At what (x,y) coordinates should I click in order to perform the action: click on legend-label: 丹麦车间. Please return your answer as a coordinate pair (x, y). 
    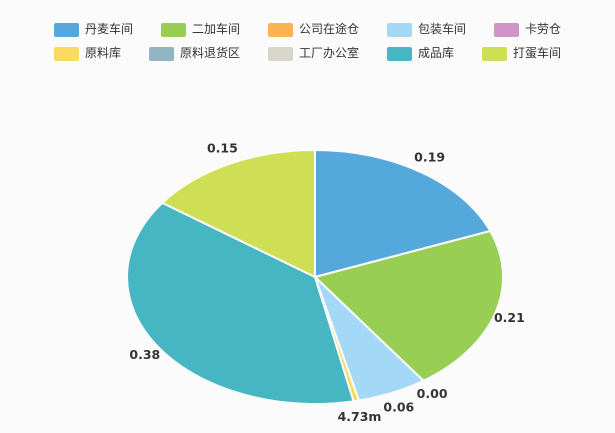
    Looking at the image, I should click on (108, 29).